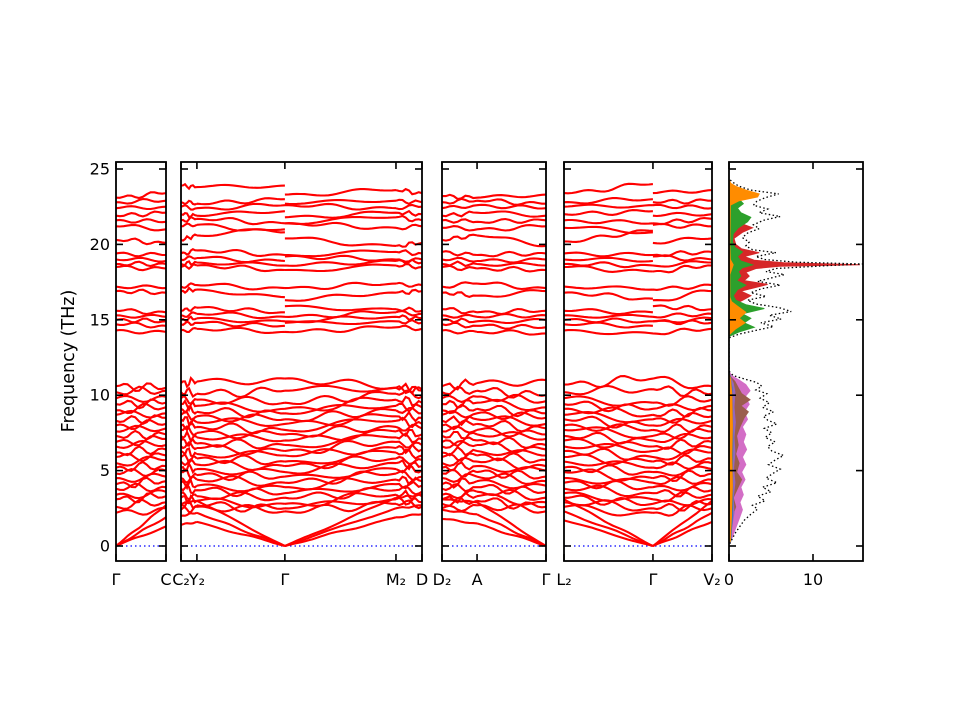  I want to click on panel-3-frame, so click(494, 361).